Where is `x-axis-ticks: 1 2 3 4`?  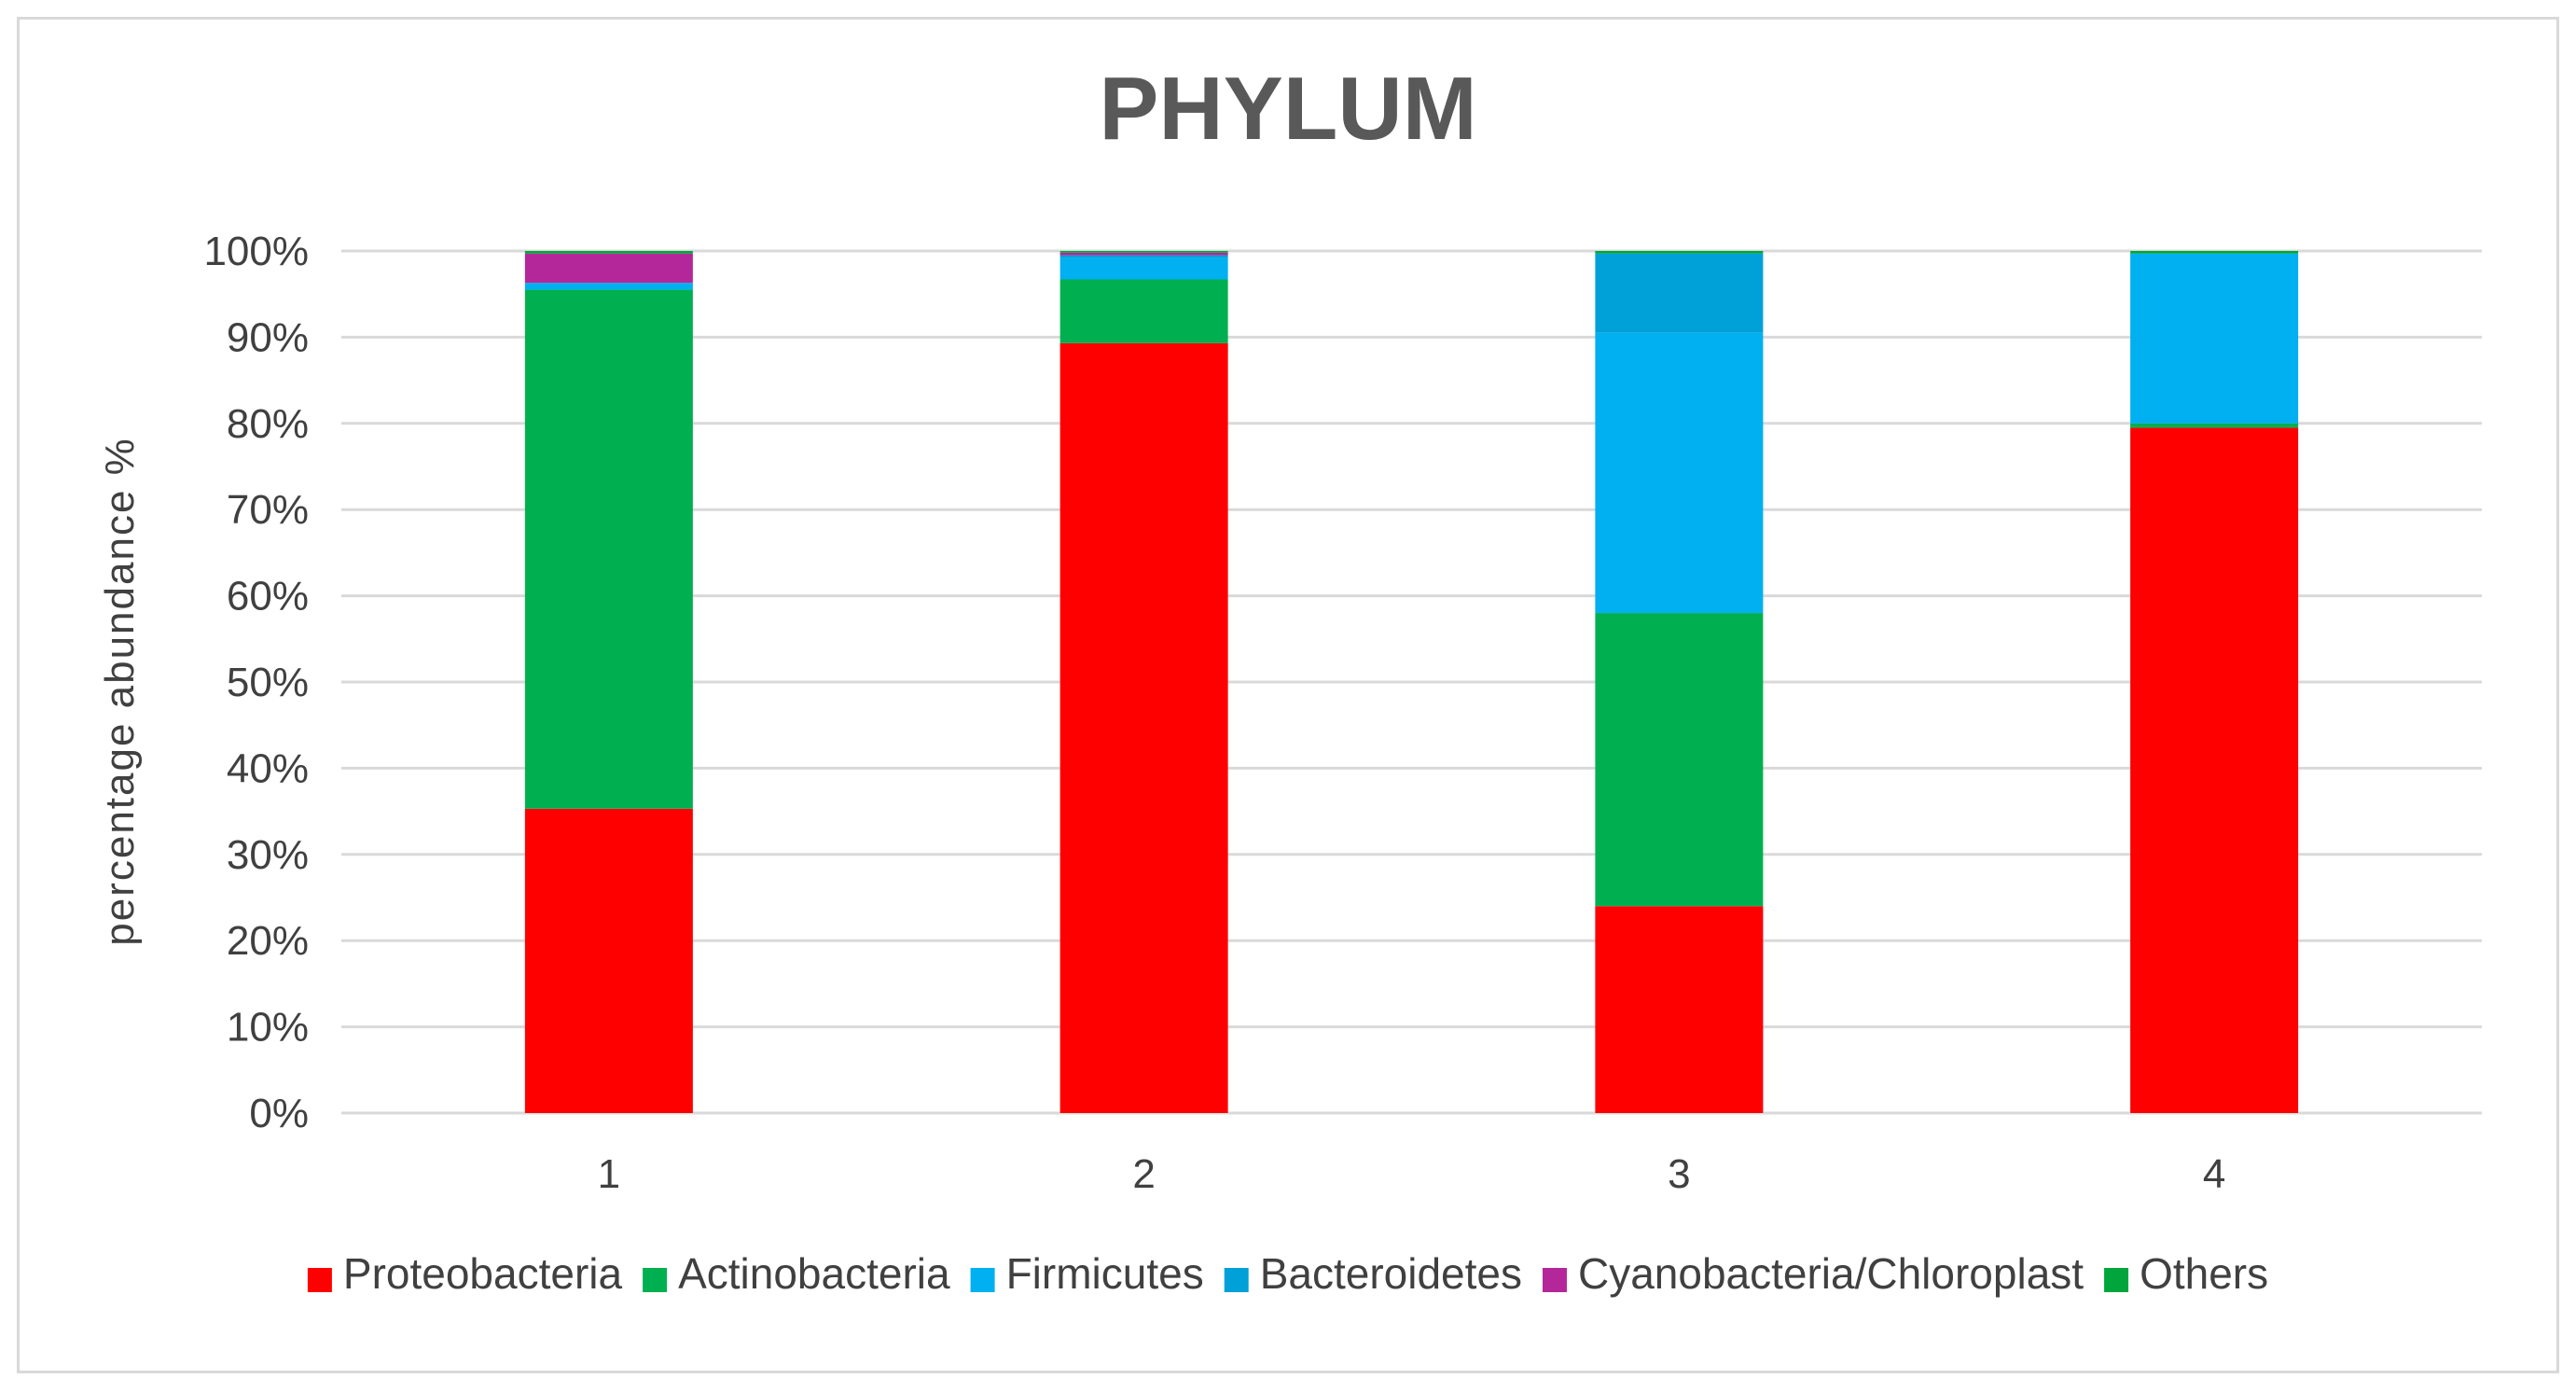 x-axis-ticks: 1 2 3 4 is located at coordinates (1412, 1174).